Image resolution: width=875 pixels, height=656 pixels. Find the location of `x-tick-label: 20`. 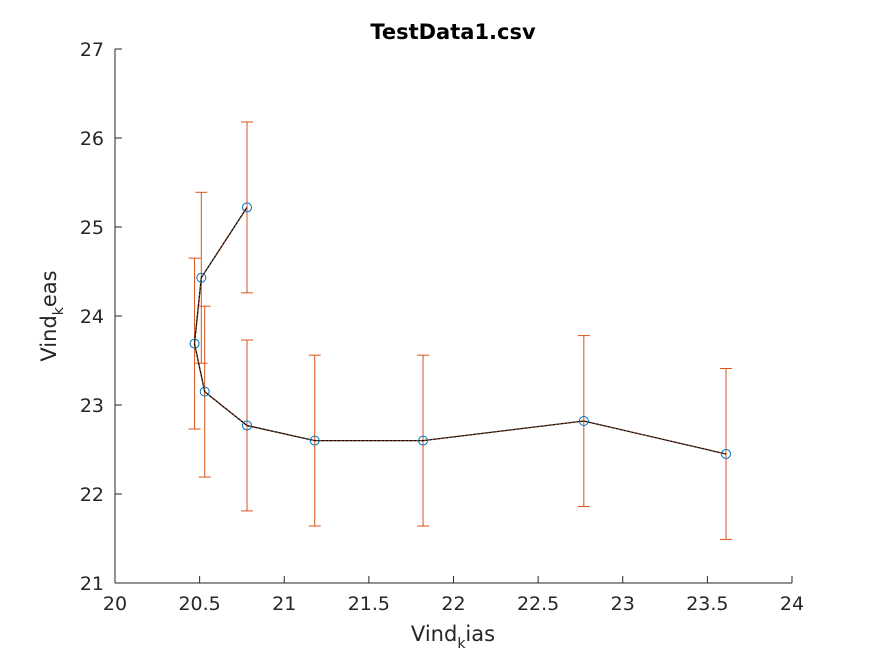

x-tick-label: 20 is located at coordinates (115, 604).